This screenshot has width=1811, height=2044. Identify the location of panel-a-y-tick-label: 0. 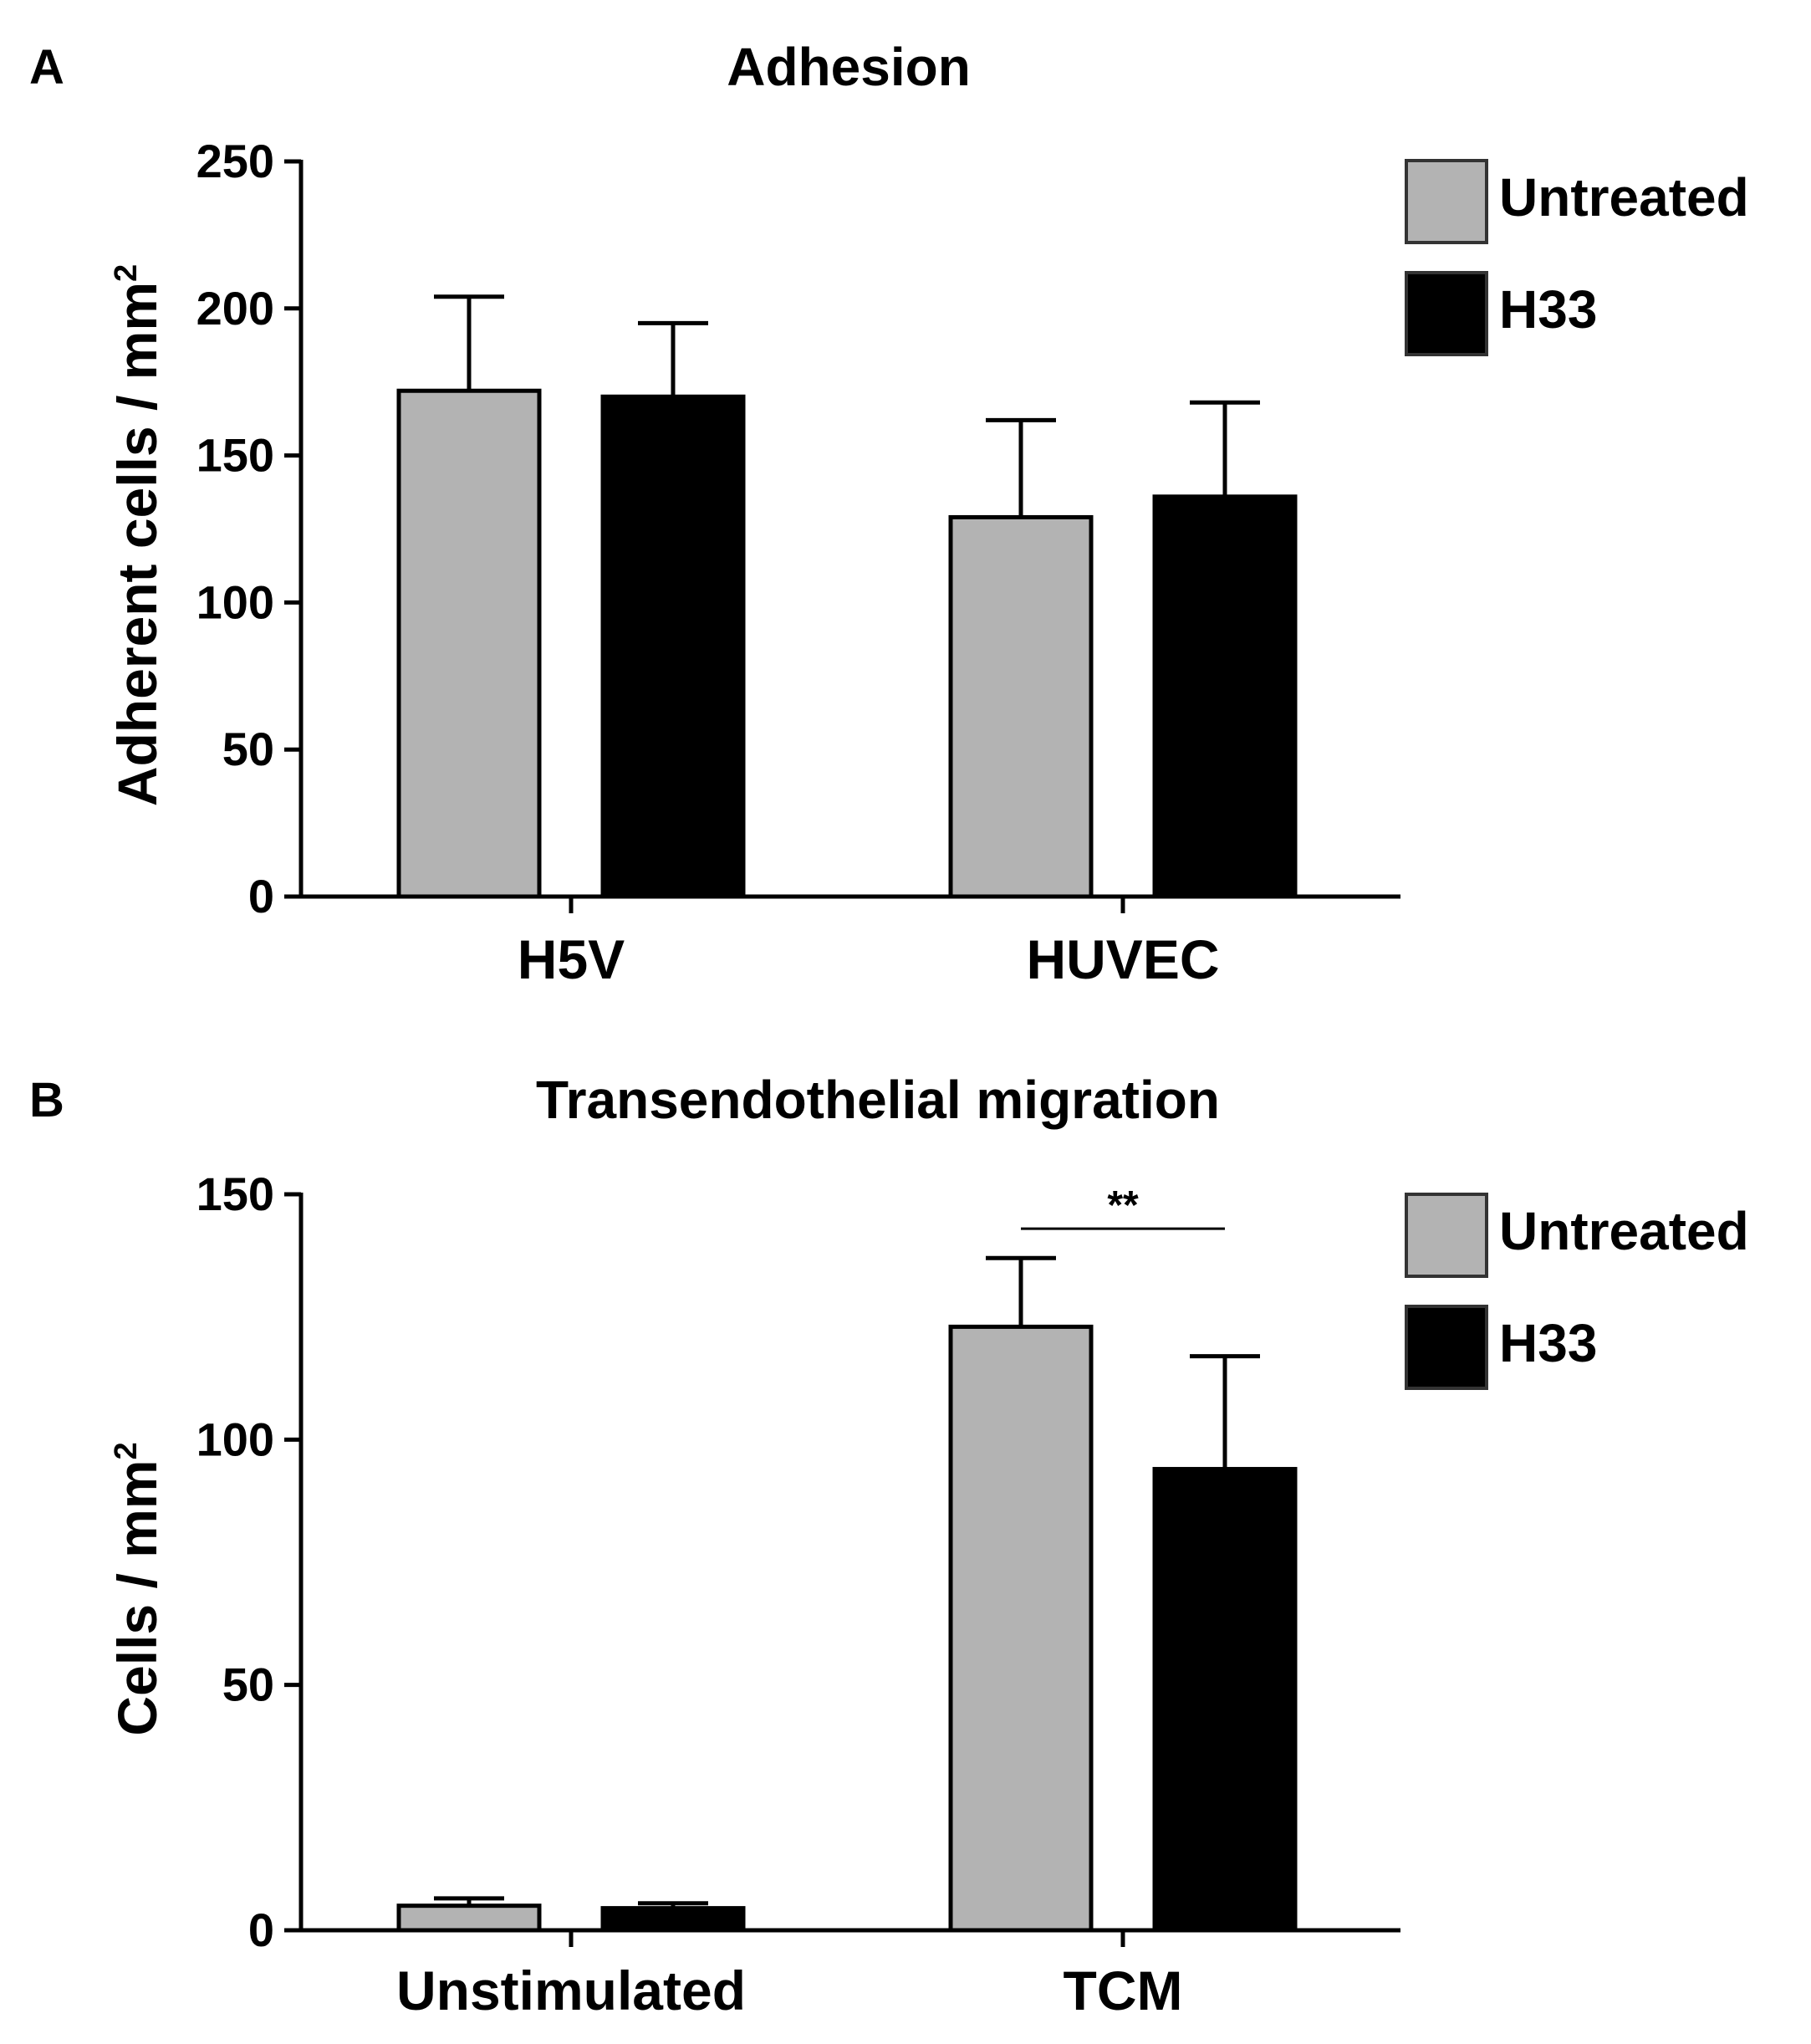
(261, 896).